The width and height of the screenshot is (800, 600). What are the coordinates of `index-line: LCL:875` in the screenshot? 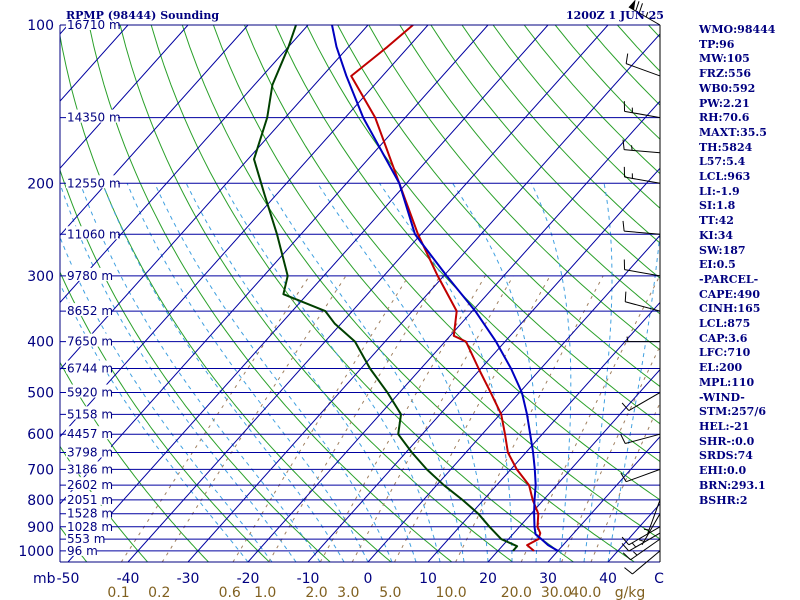 It's located at (725, 324).